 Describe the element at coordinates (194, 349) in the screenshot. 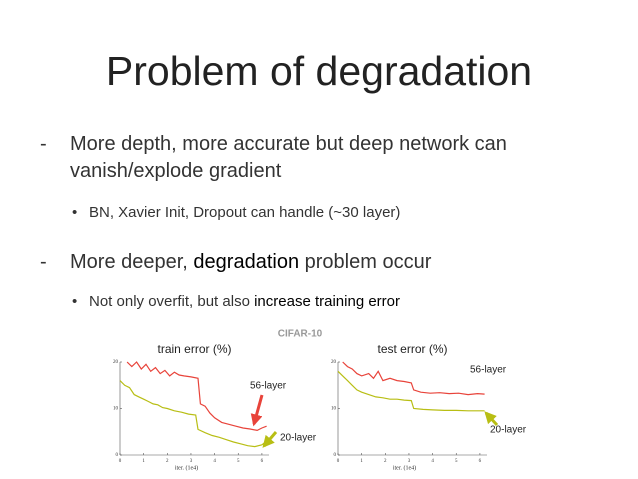

I see `chart-title: train error (%)` at that location.